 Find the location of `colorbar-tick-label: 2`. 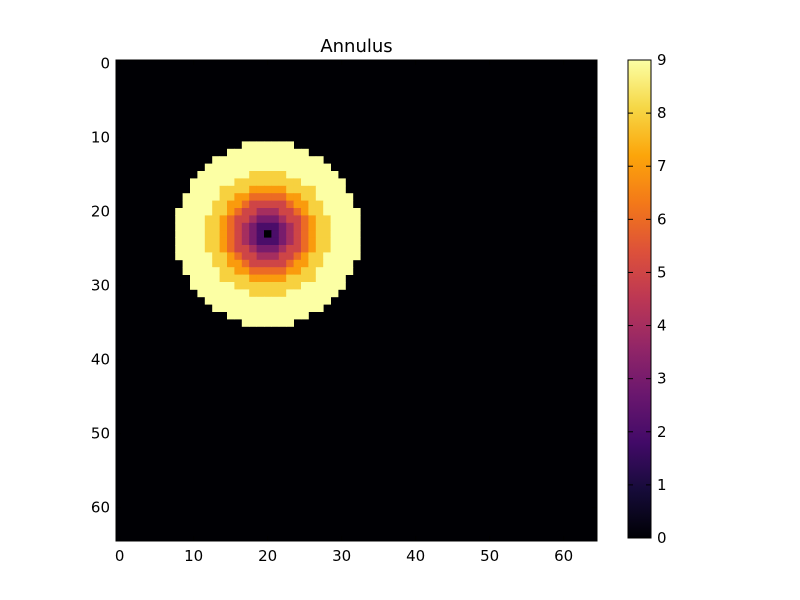

colorbar-tick-label: 2 is located at coordinates (662, 432).